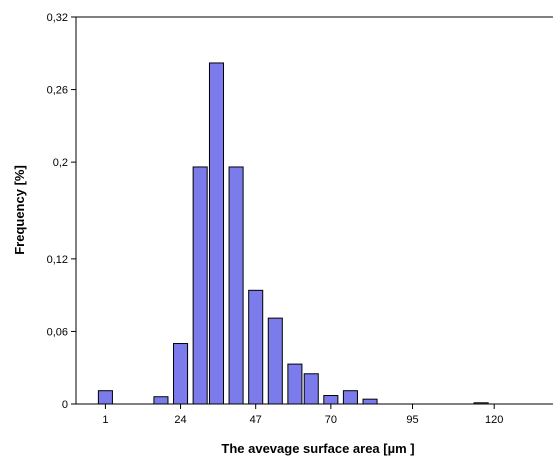 The width and height of the screenshot is (556, 461). I want to click on y-tick-label-4: 0,26, so click(57, 91).